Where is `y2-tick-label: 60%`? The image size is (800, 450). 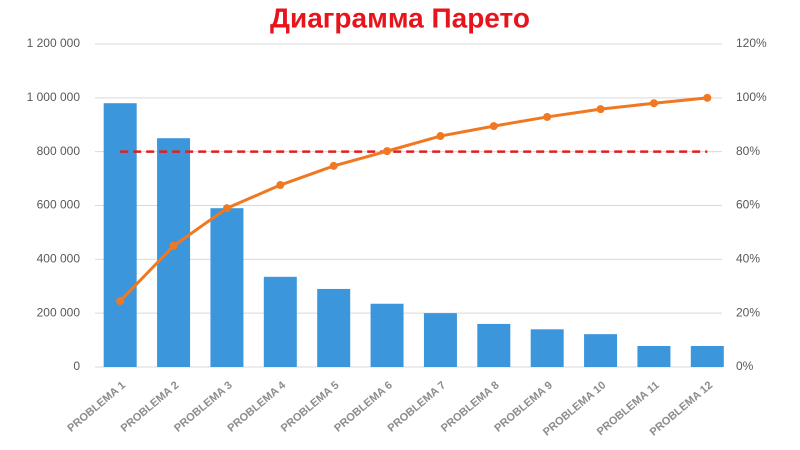
y2-tick-label: 60% is located at coordinates (748, 205).